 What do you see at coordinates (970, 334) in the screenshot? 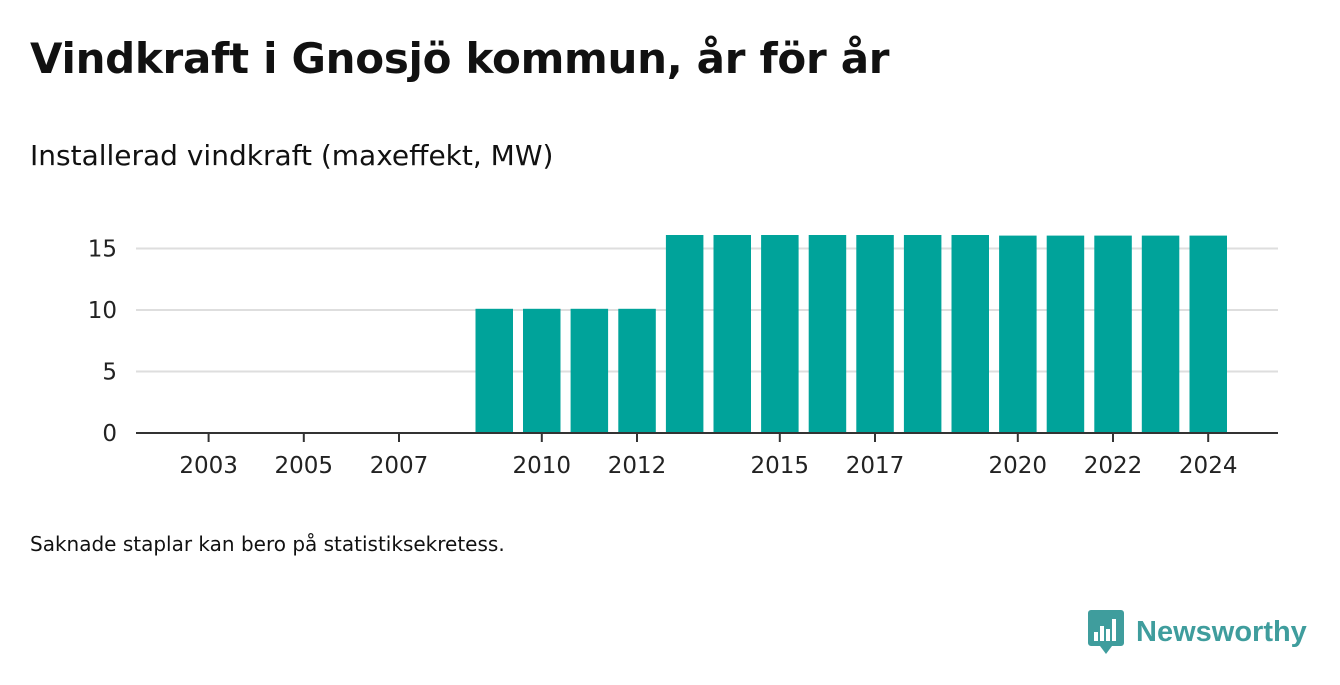
I see `bar-2019` at bounding box center [970, 334].